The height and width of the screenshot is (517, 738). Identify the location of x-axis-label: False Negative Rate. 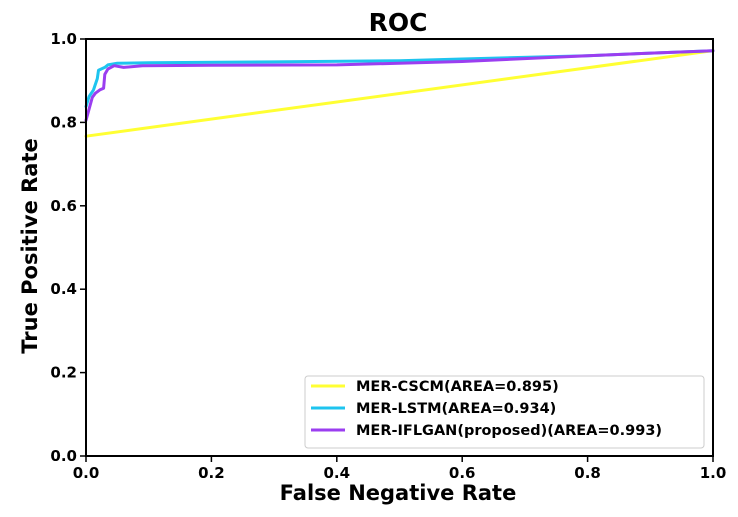
(398, 493).